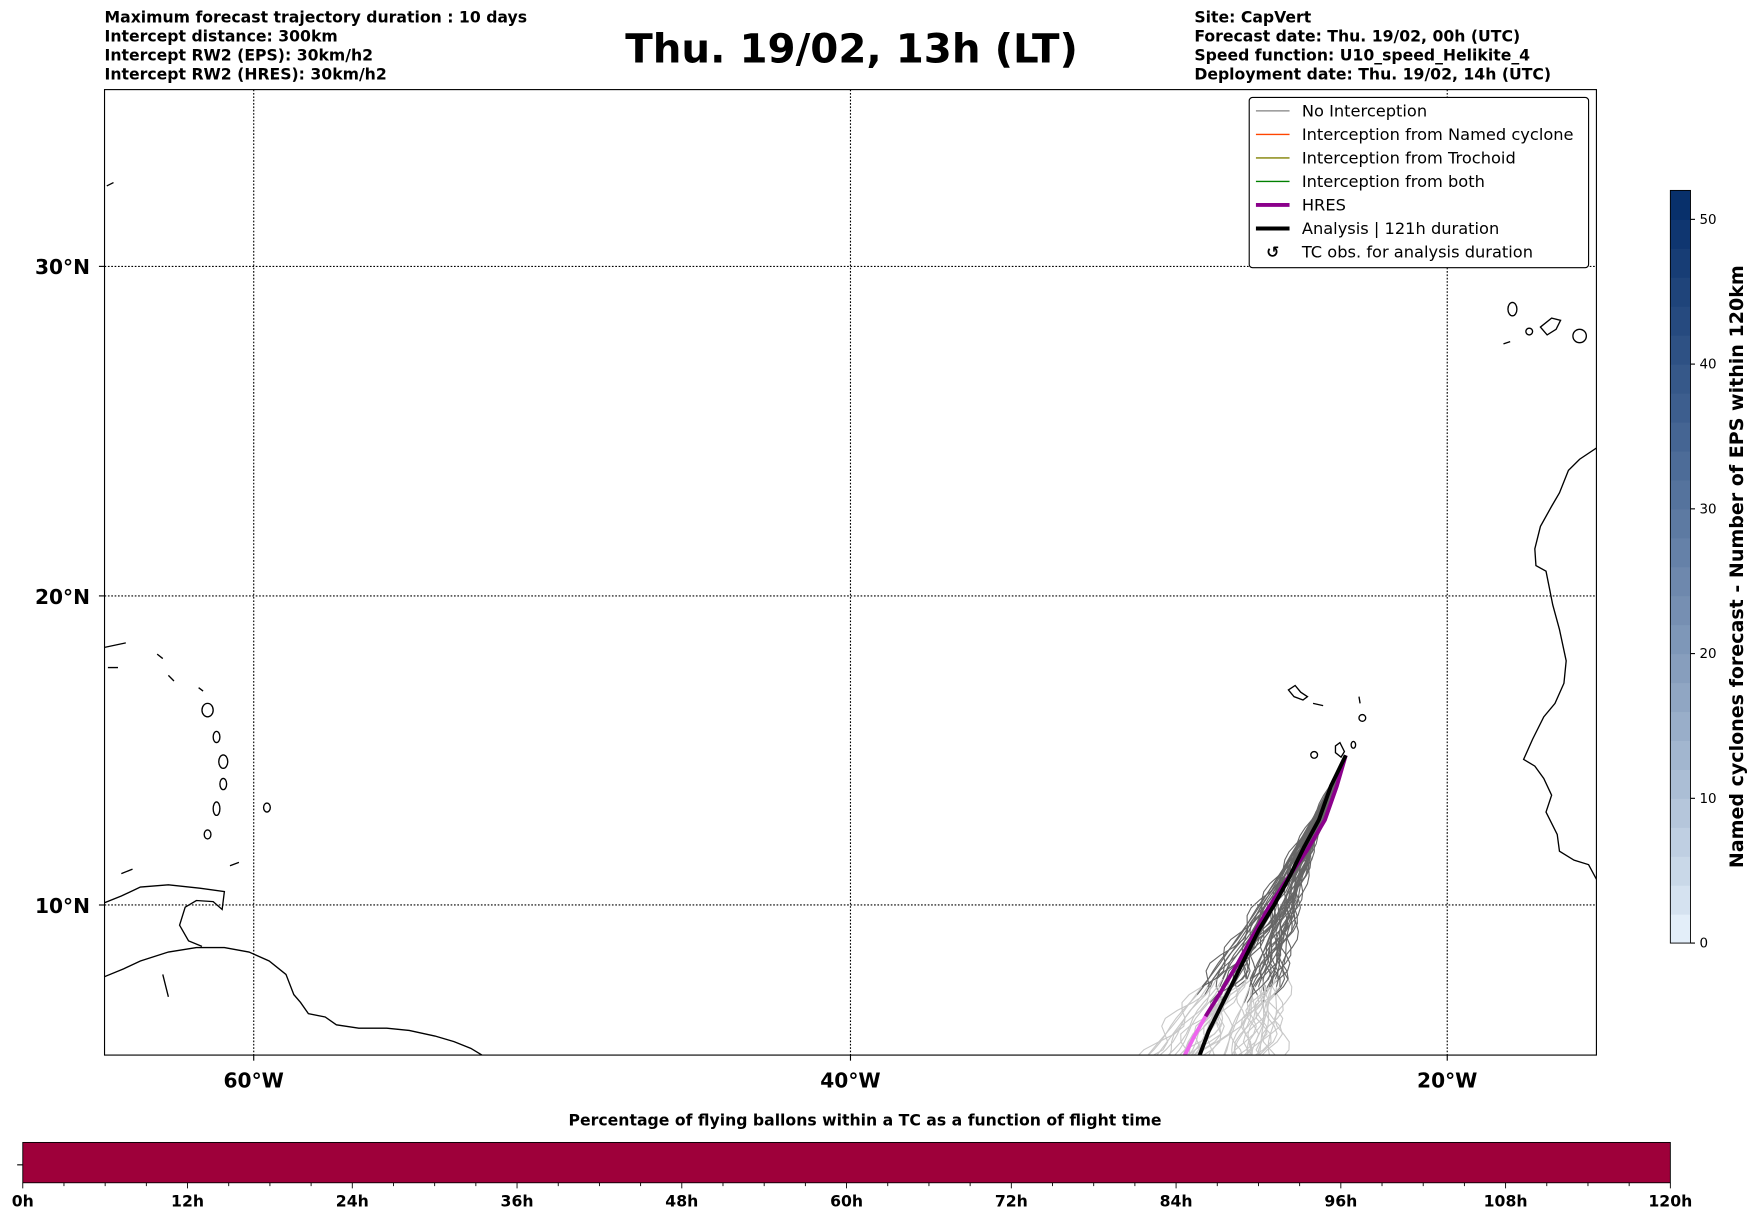 The width and height of the screenshot is (1748, 1213). Describe the element at coordinates (62, 267) in the screenshot. I see `lat-tick-label: 30°N` at that location.